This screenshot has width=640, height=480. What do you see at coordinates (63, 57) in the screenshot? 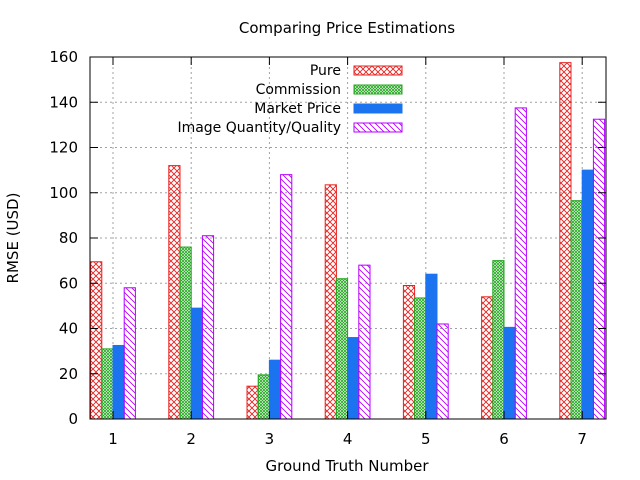
I see `y-tick-label: 160` at bounding box center [63, 57].